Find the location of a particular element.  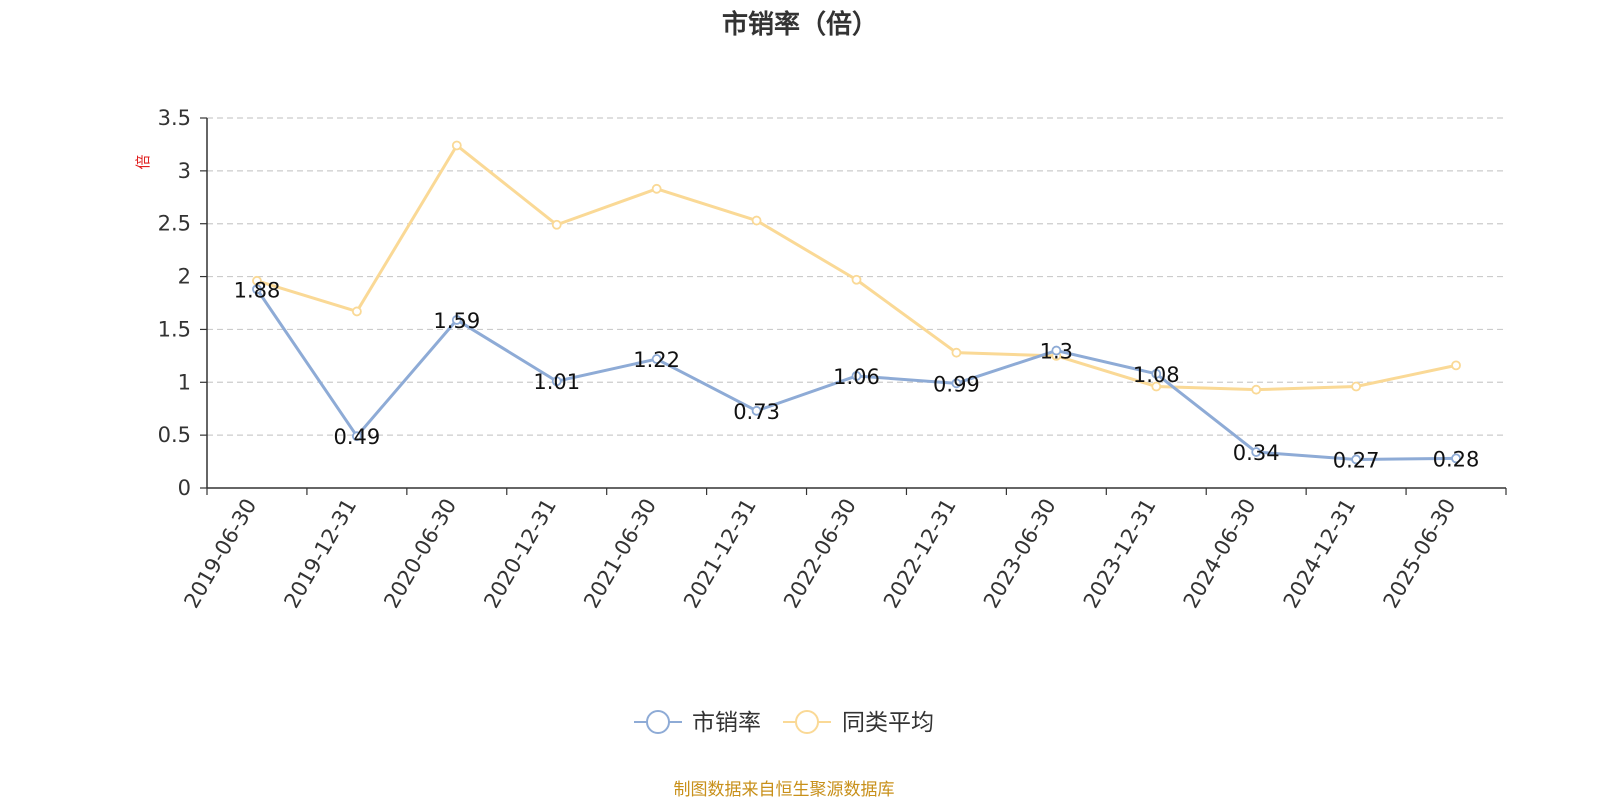

data-label: 1.3 is located at coordinates (1056, 352).